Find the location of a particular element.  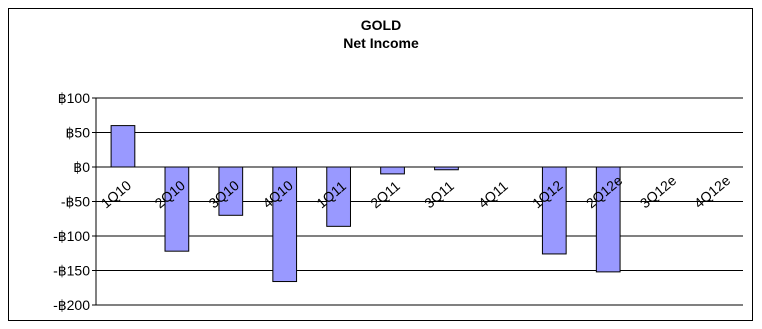

bar-1q10 is located at coordinates (123, 146).